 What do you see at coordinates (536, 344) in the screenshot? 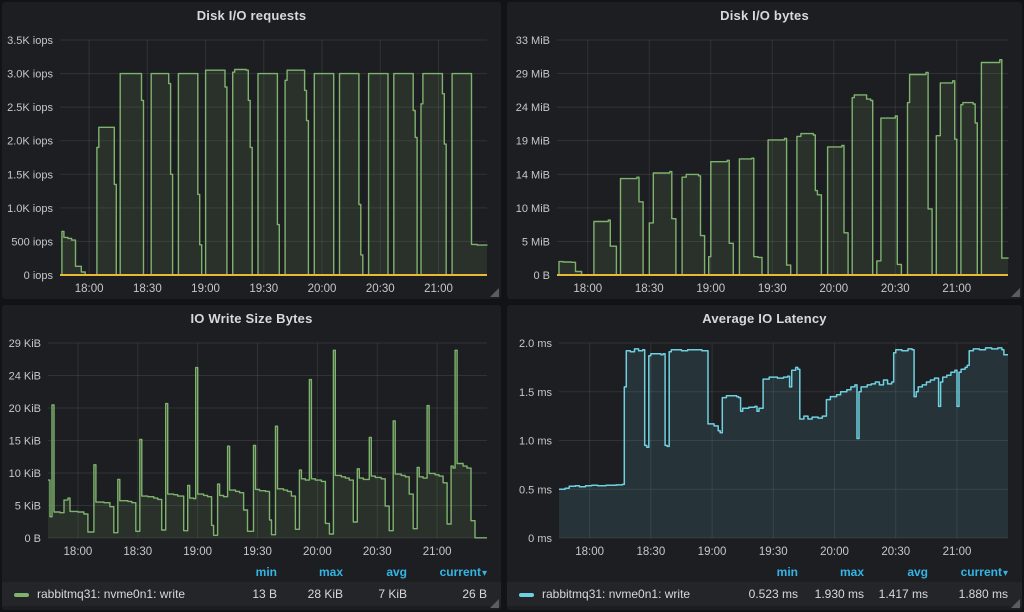
I see `y-tick-label: 2.0 ms` at bounding box center [536, 344].